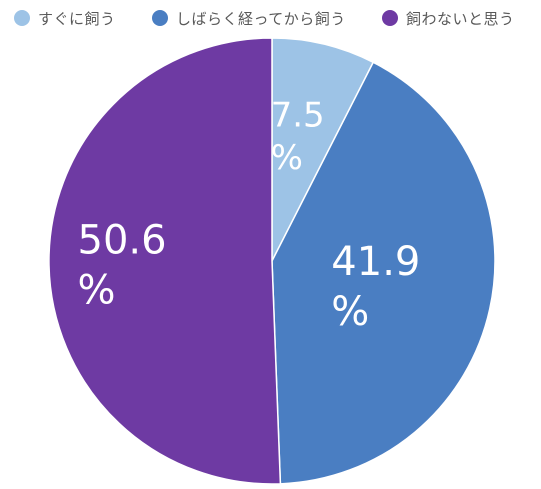 The height and width of the screenshot is (489, 541). I want to click on legend-swatch-will-not-keep, so click(390, 18).